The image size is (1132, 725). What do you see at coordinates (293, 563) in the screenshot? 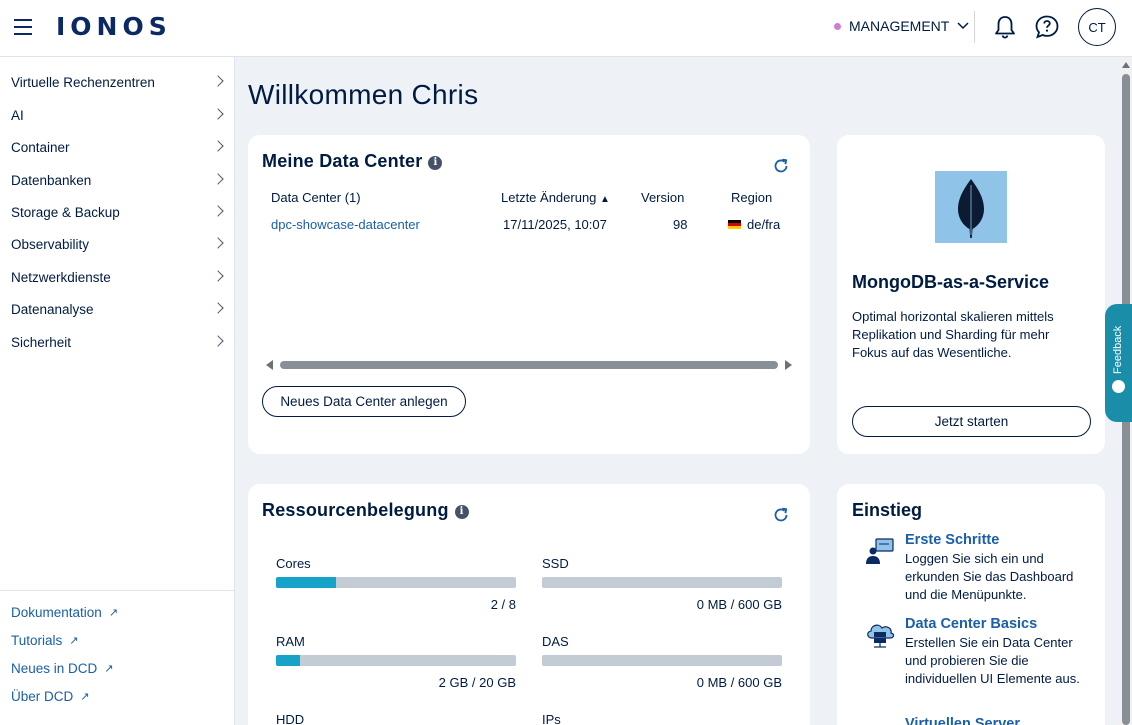
I see `resource-label-cores: Cores` at bounding box center [293, 563].